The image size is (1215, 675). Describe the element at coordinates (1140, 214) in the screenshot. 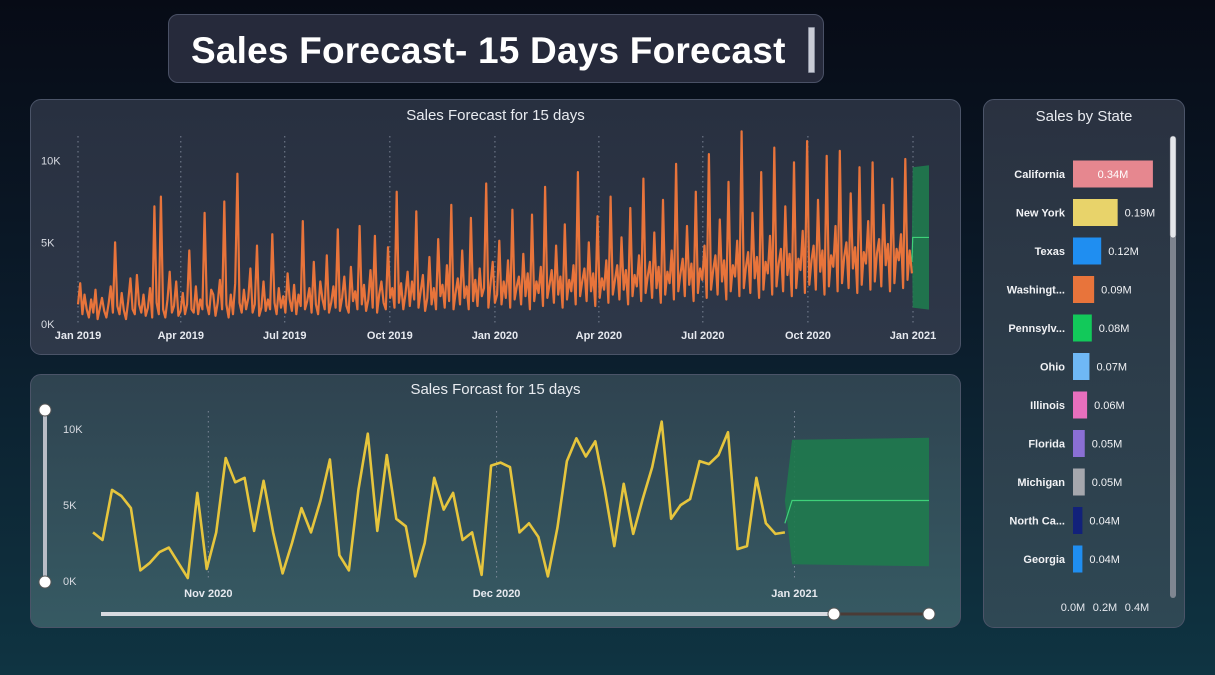

I see `state-bar-data-label: 0.19M` at that location.